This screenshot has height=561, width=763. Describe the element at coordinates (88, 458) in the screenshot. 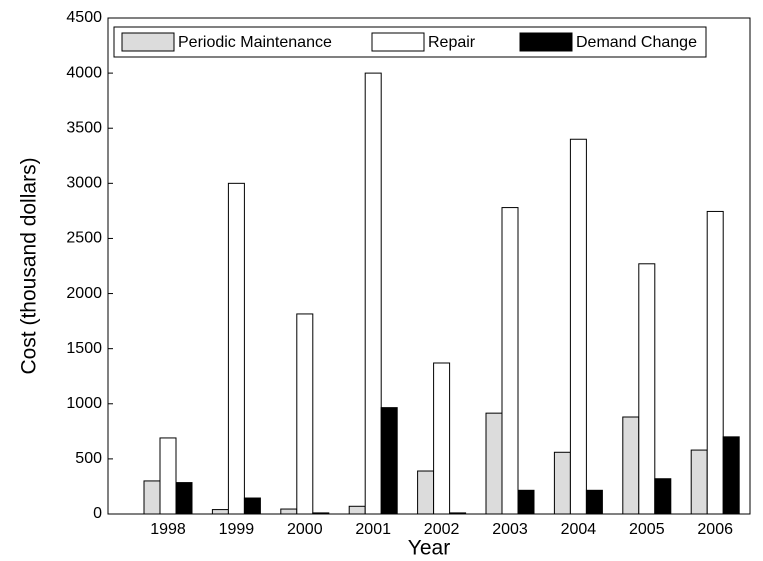

I see `y-tick-label: 500` at that location.